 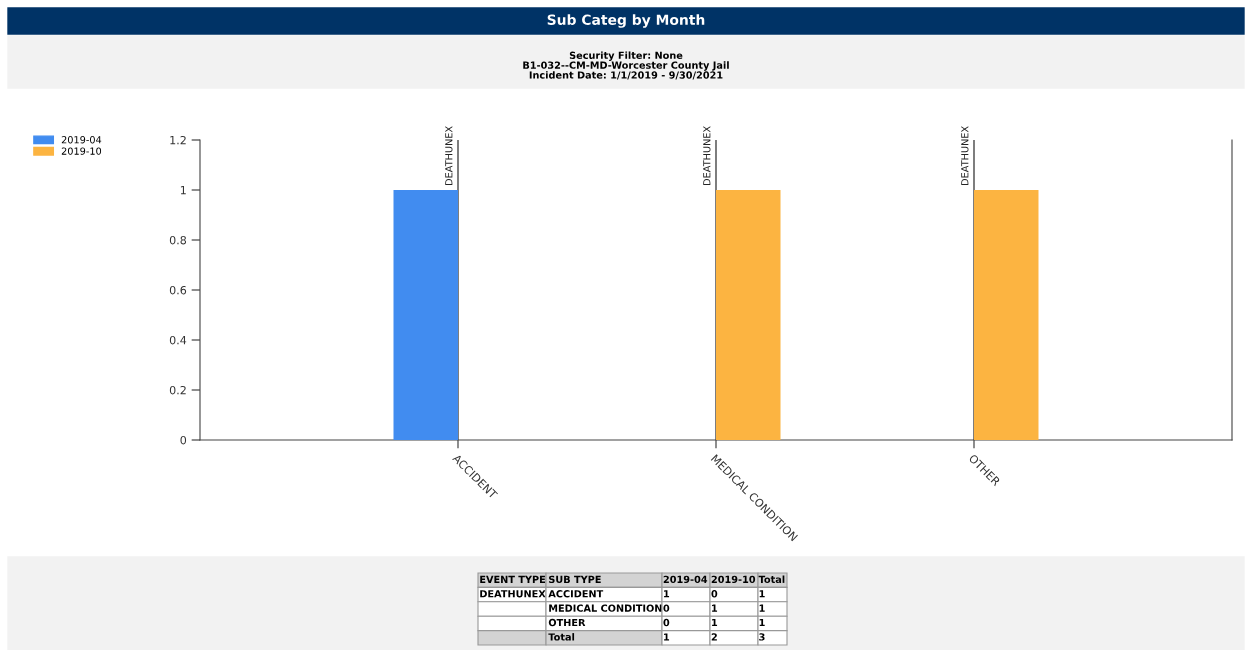 I want to click on y-tick-label: 0.8, so click(x=178, y=240).